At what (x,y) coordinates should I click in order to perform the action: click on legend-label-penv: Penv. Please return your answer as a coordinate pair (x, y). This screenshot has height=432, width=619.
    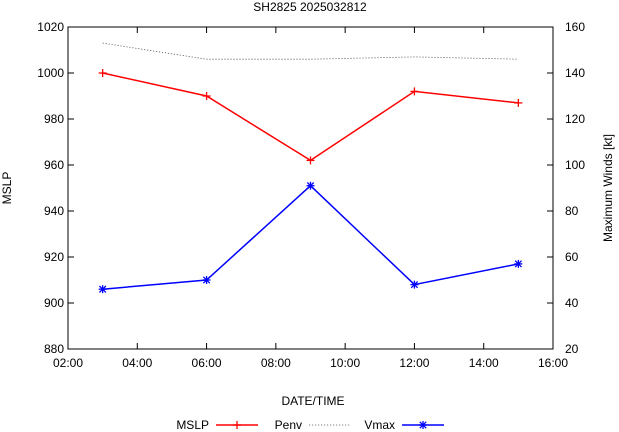
    Looking at the image, I should click on (288, 425).